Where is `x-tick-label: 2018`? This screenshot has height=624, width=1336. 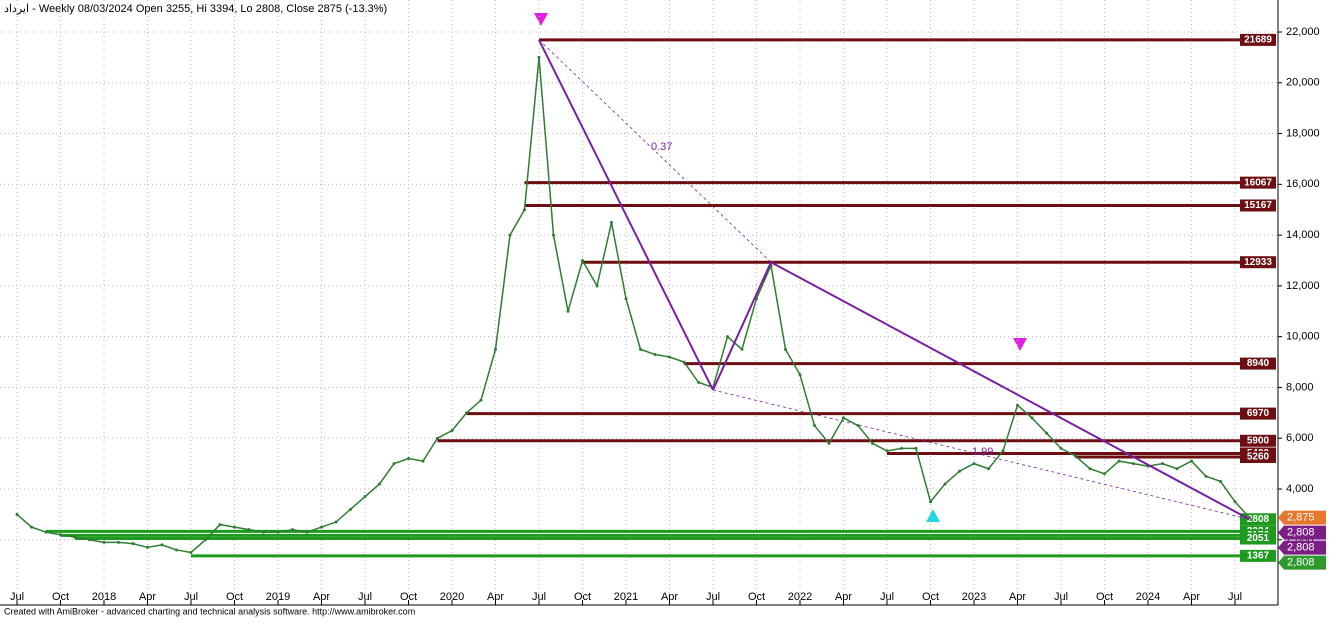
x-tick-label: 2018 is located at coordinates (104, 597).